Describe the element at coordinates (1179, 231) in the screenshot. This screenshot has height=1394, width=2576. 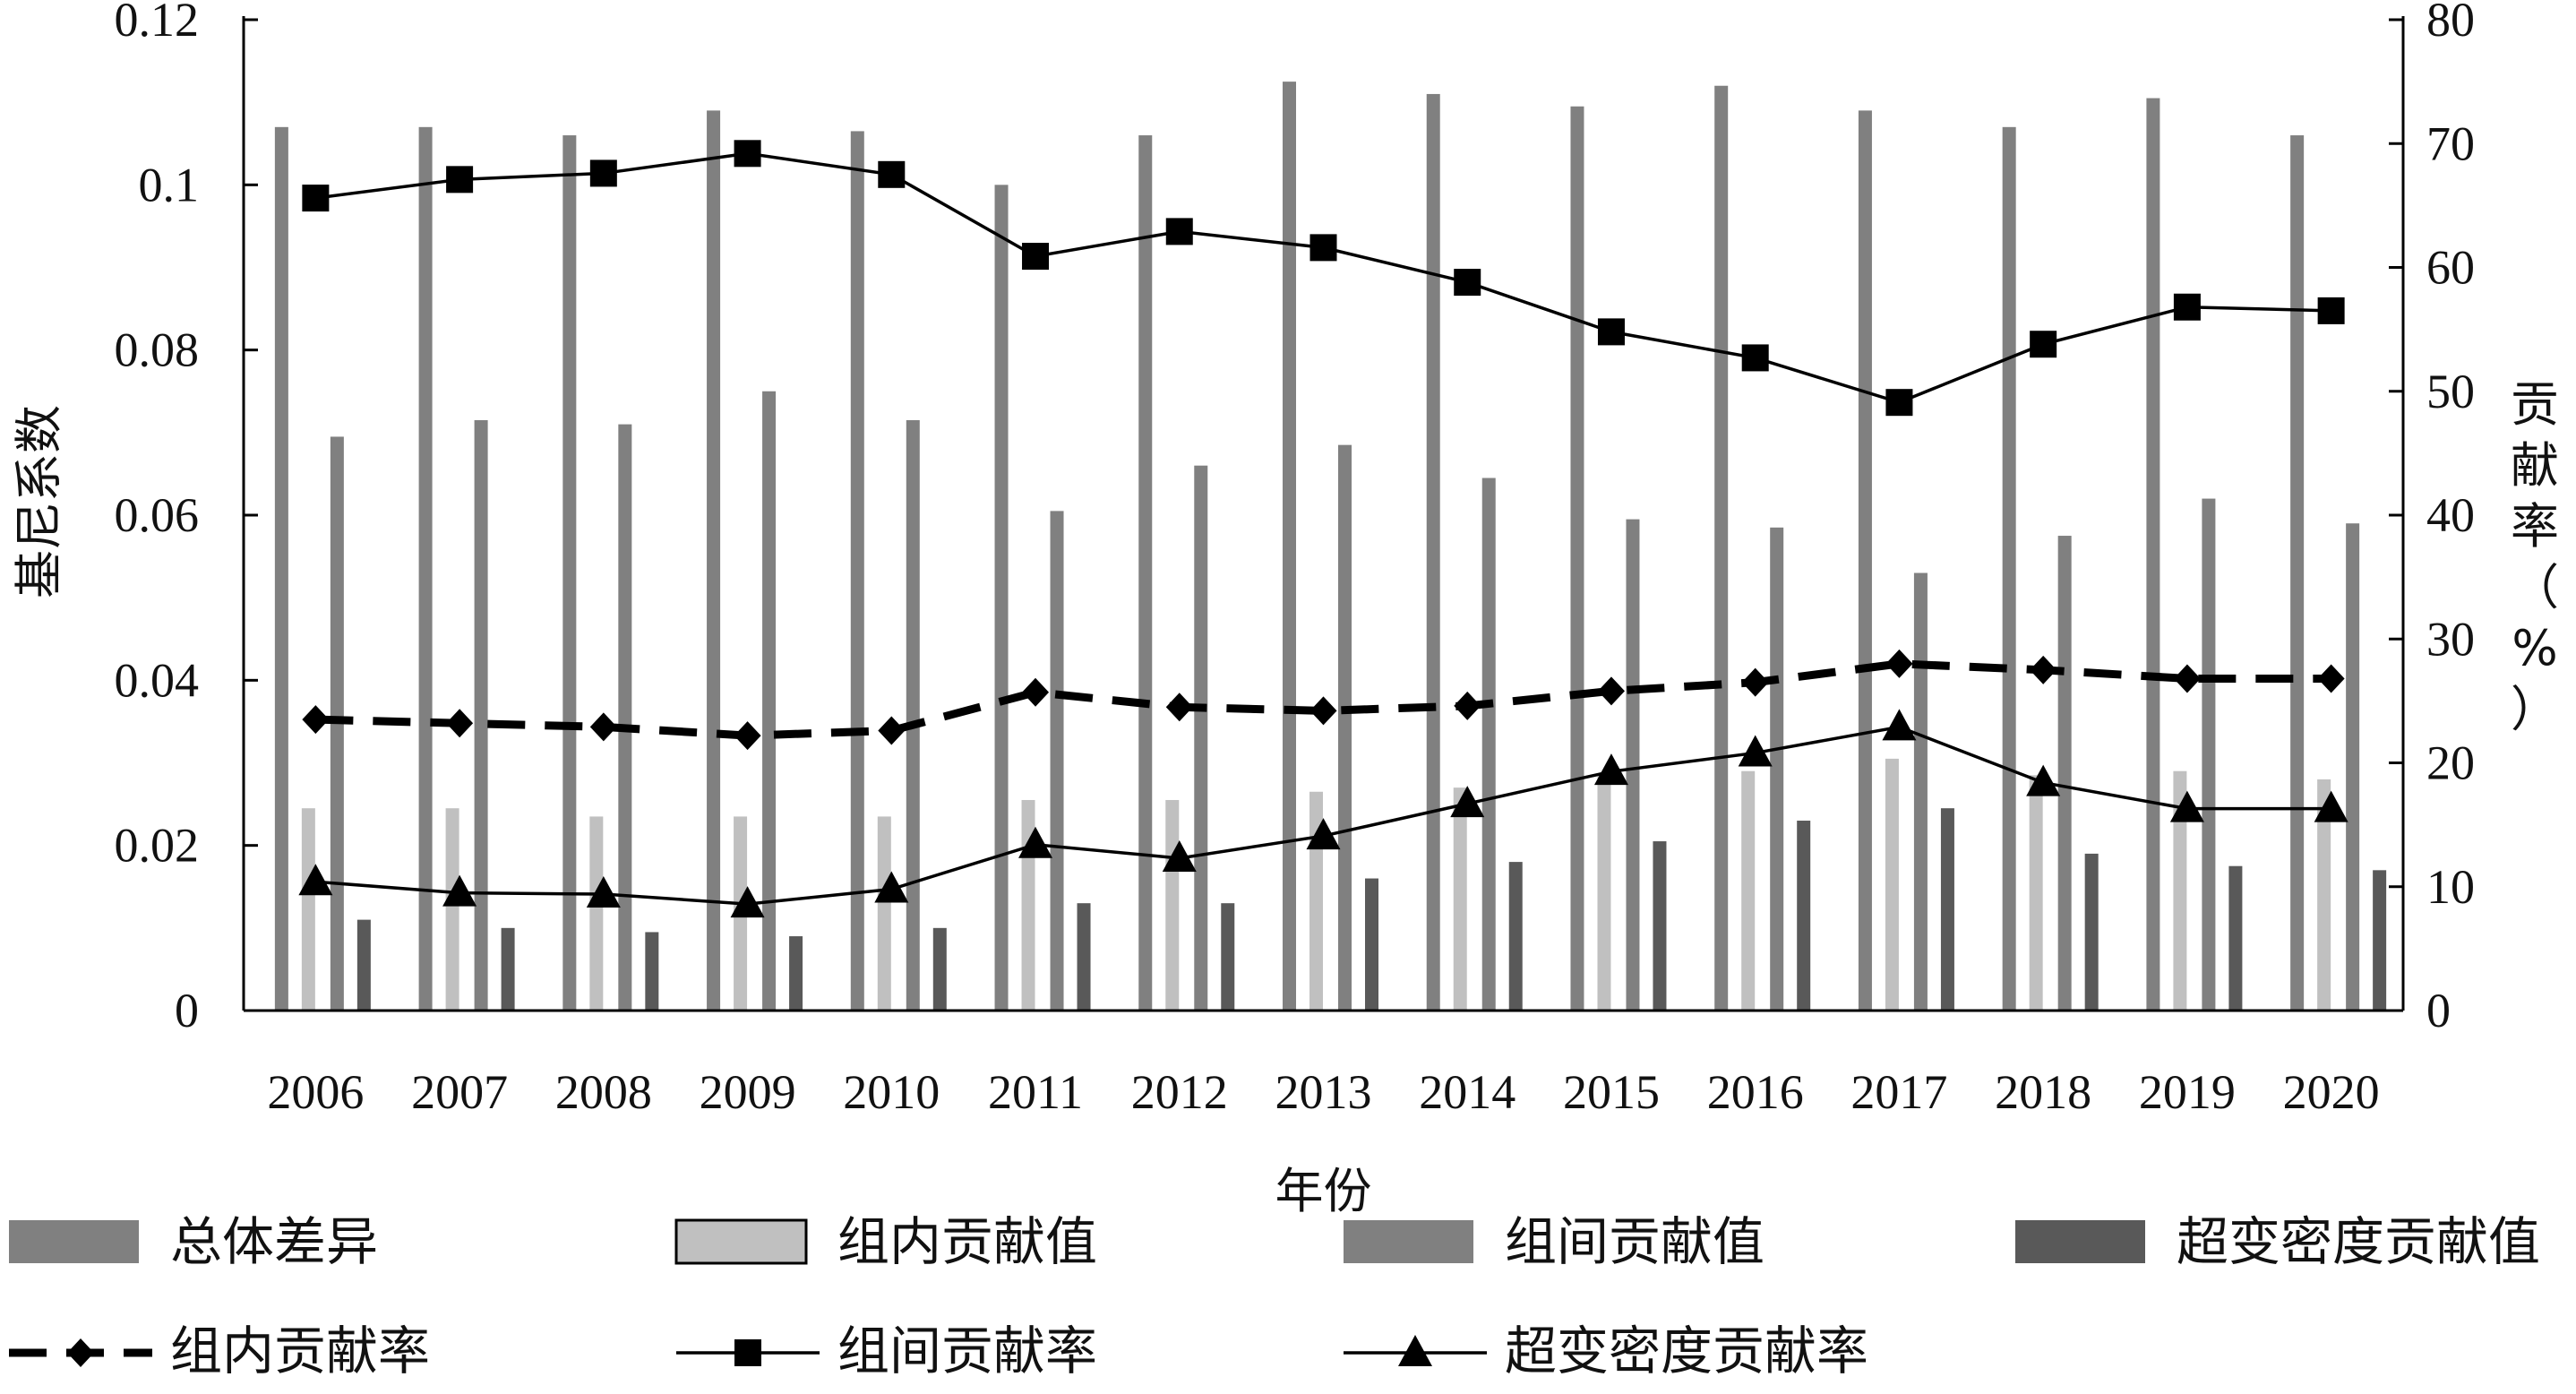
I see `marker-1-2012` at that location.